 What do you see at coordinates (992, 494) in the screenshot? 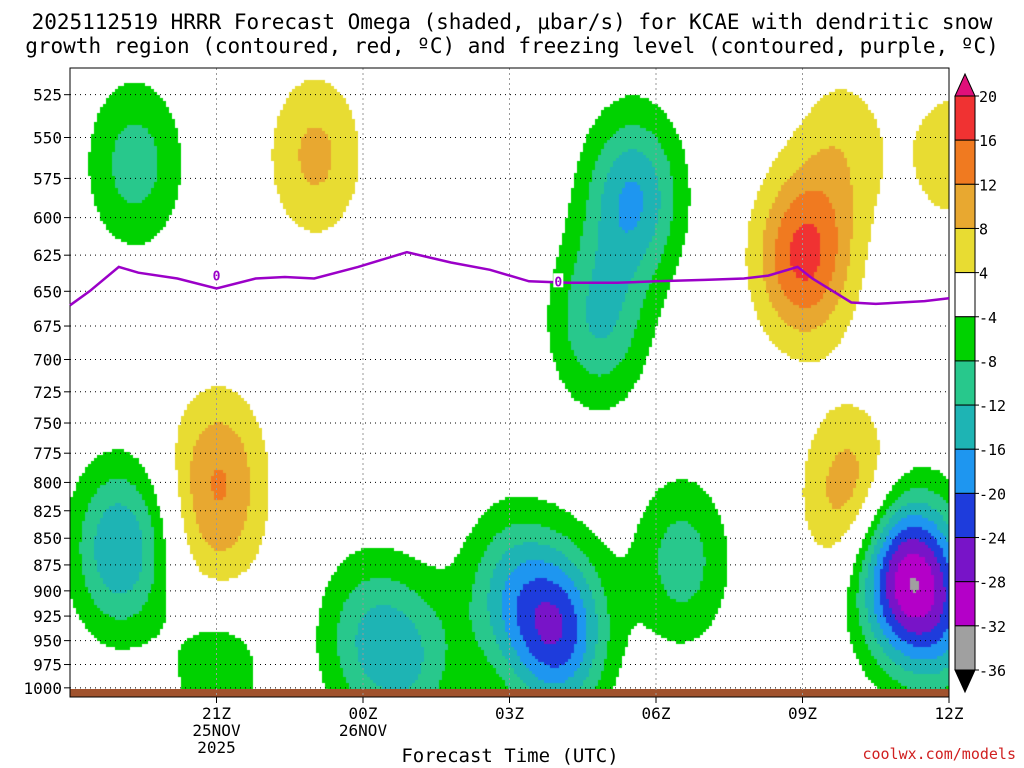
I see `colorbar-label: -20` at bounding box center [992, 494].